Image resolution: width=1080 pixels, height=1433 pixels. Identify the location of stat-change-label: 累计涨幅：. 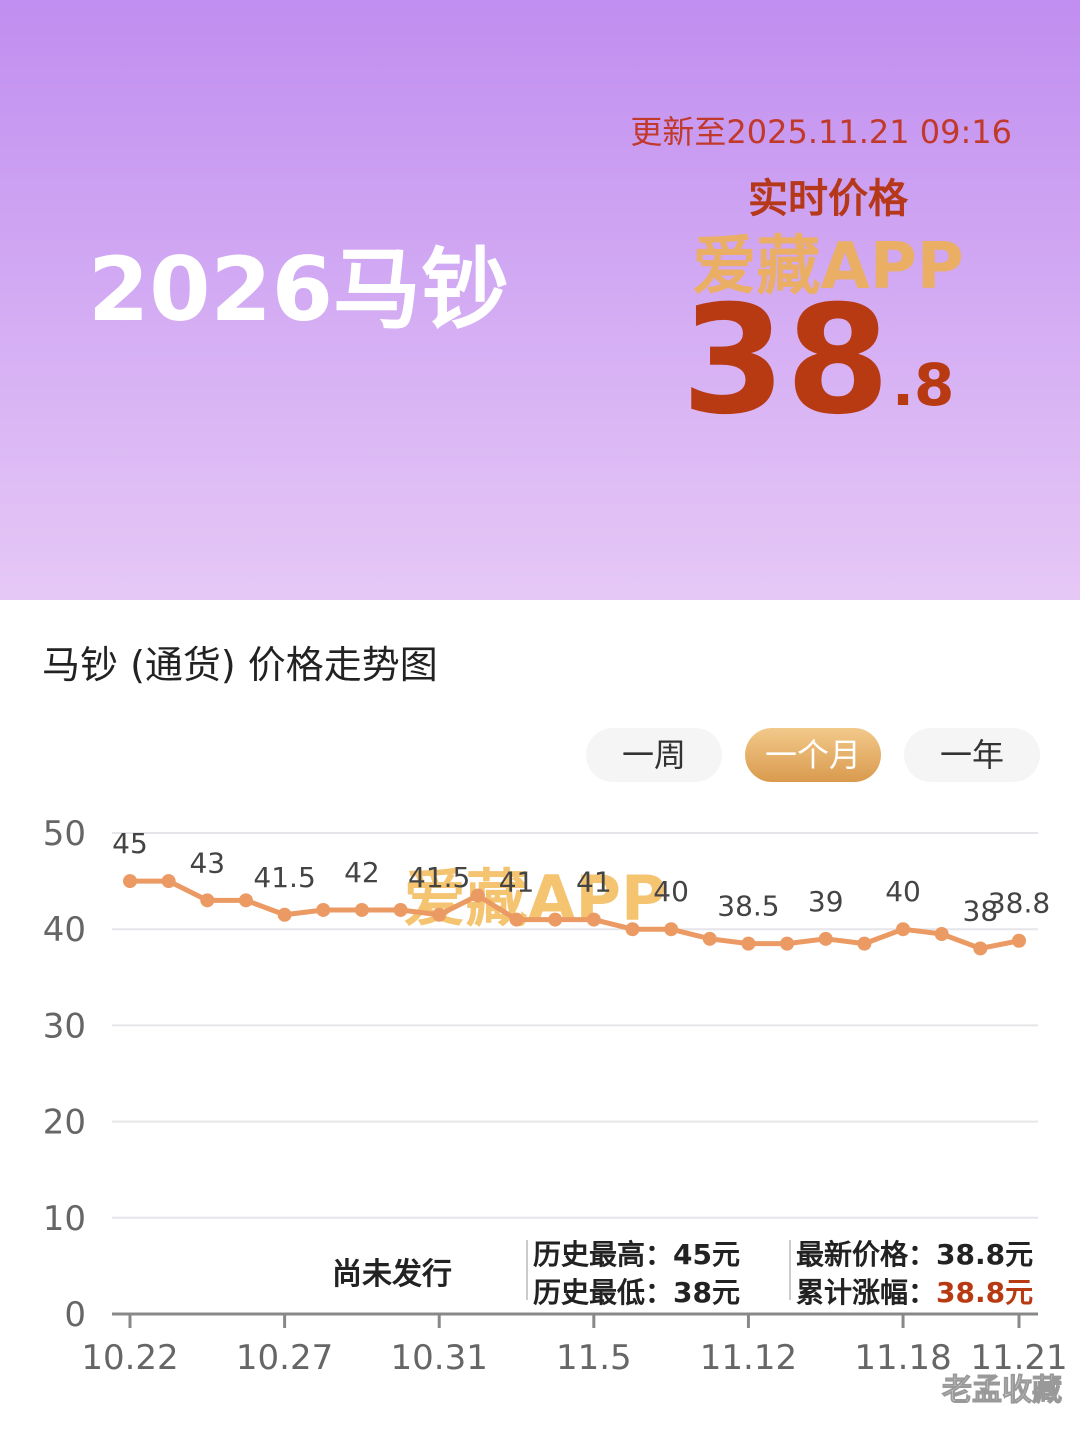
(866, 1292).